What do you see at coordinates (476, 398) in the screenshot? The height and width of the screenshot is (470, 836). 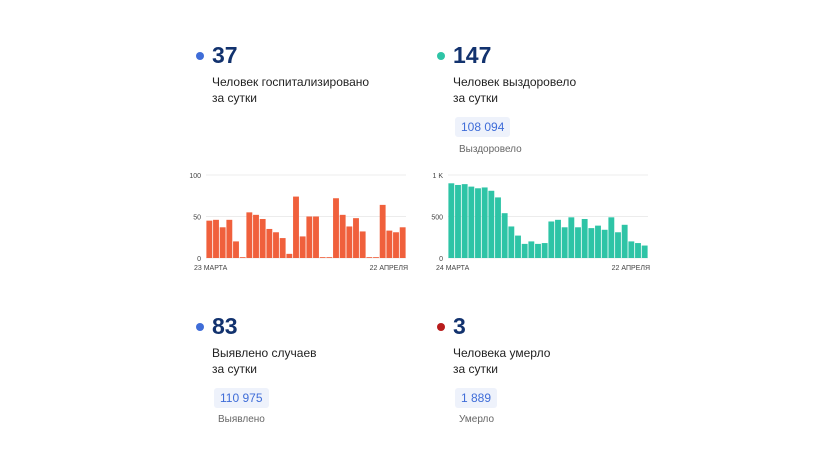 I see `deaths-total-badge: 1 889` at bounding box center [476, 398].